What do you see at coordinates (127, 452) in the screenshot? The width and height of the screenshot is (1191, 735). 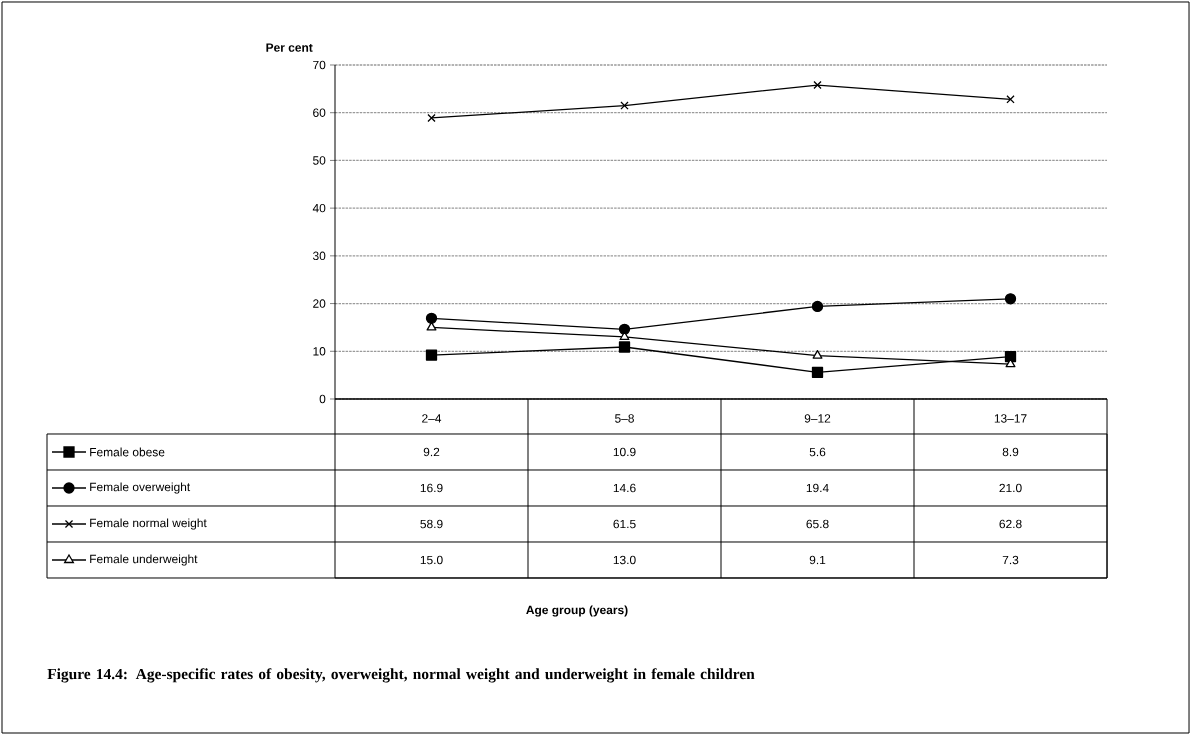 I see `legend-label: Female obese` at bounding box center [127, 452].